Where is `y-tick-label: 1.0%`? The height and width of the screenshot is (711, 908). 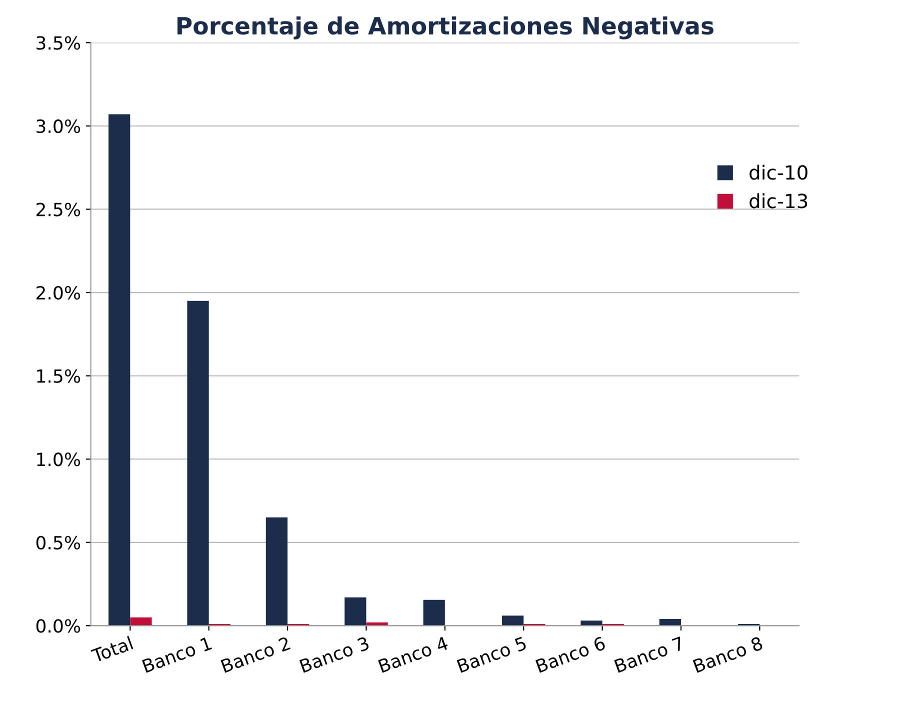
y-tick-label: 1.0% is located at coordinates (58, 459).